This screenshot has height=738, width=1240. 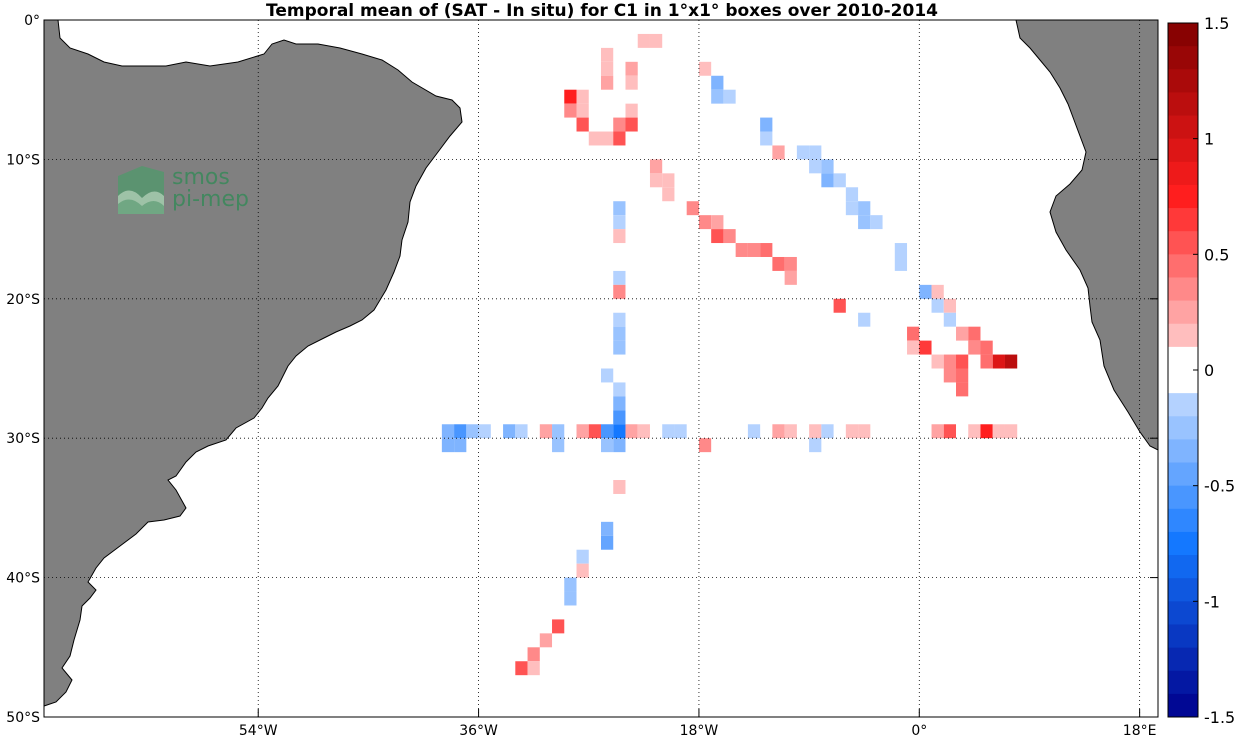 I want to click on colorbar-tick-label: -1.5, so click(x=1219, y=717).